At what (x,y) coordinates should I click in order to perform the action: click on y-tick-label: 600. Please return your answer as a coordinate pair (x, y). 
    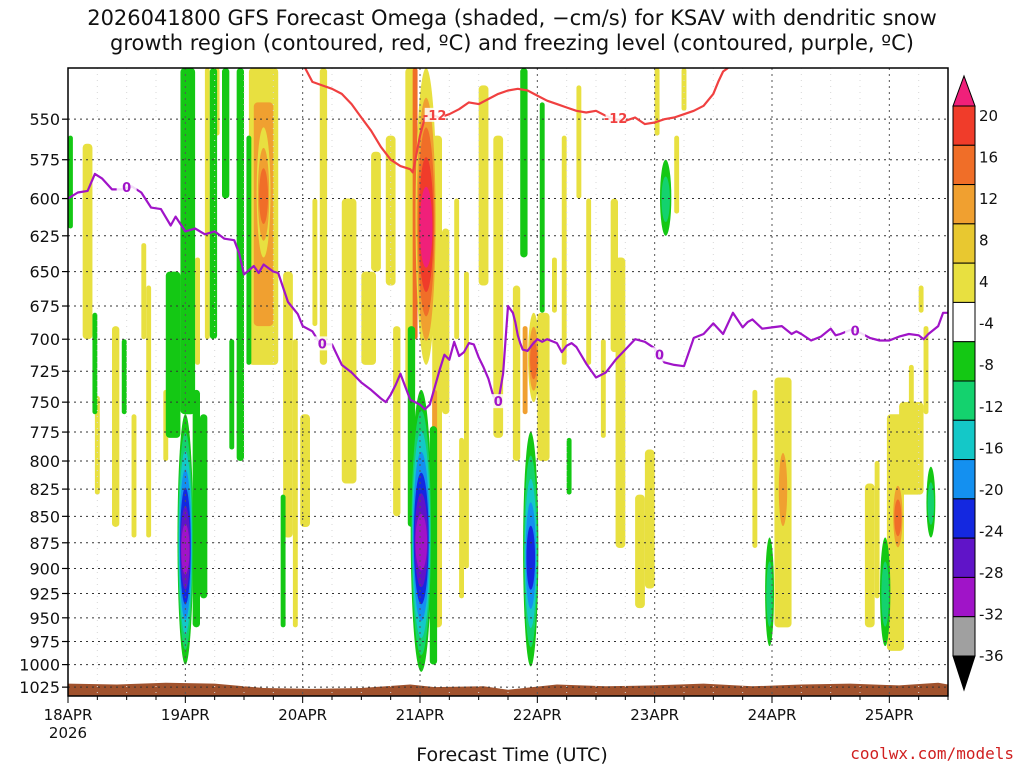
    Looking at the image, I should click on (44, 199).